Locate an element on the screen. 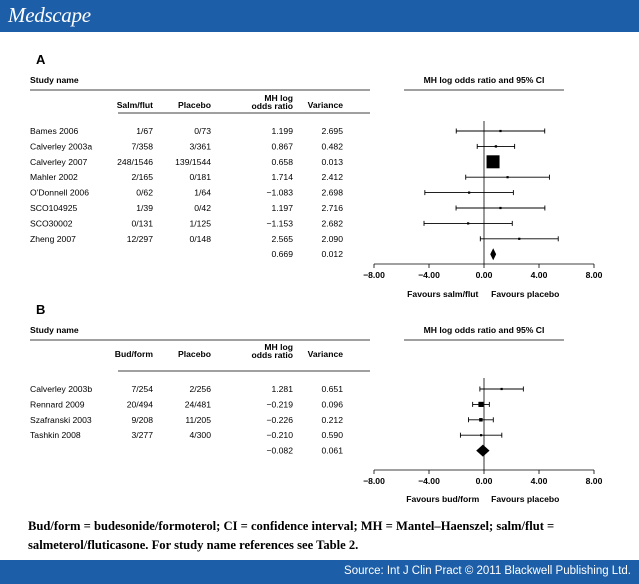  summary-log-odds-ratio: 0.669 is located at coordinates (282, 254).